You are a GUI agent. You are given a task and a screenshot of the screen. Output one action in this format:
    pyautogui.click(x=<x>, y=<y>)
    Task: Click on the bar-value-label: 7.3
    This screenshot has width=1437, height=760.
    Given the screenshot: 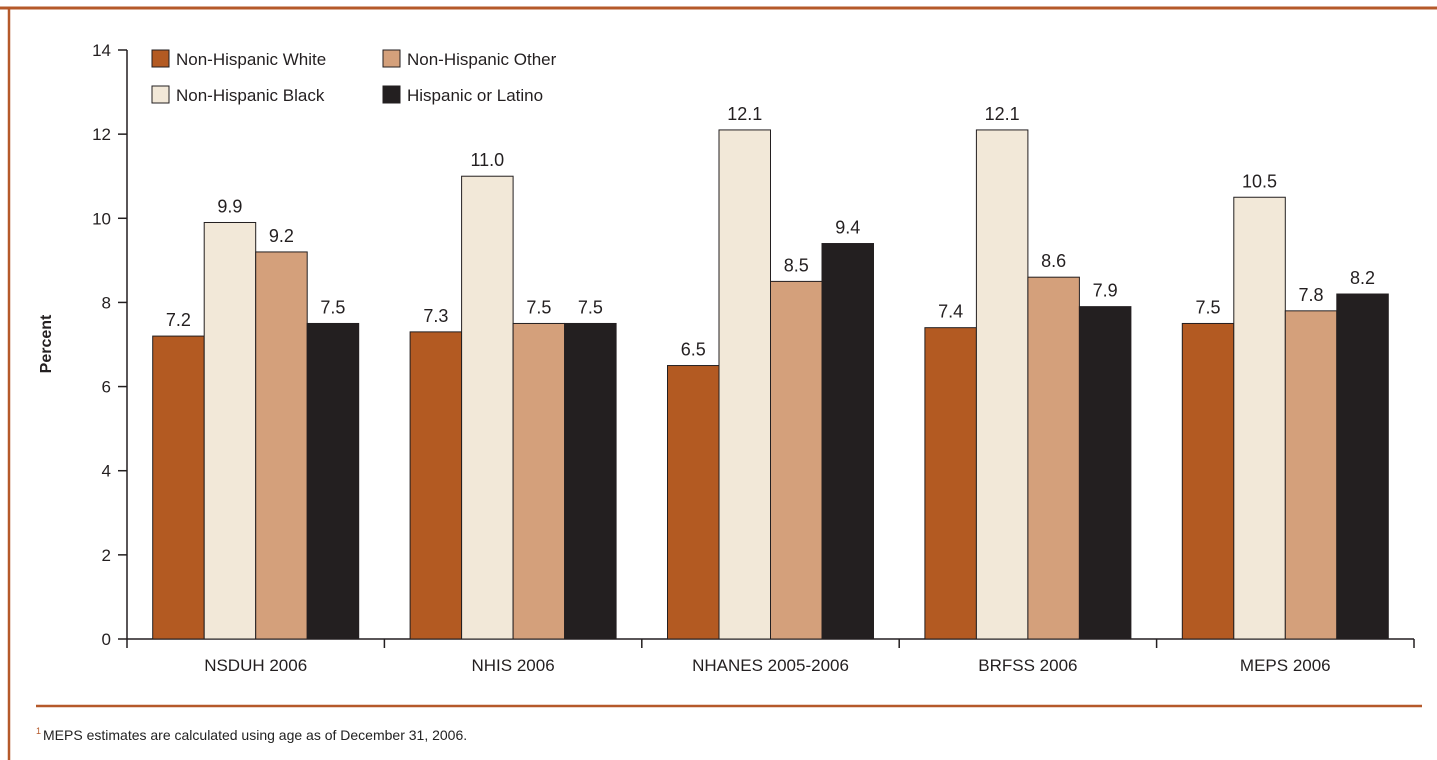 What is the action you would take?
    pyautogui.click(x=435, y=316)
    